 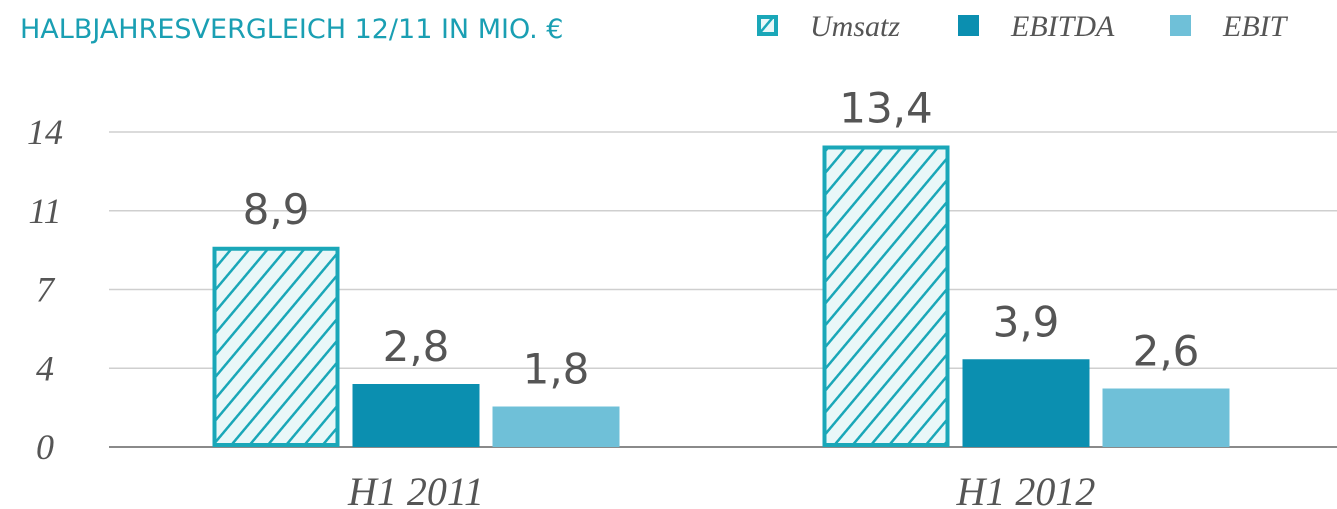 What do you see at coordinates (45, 132) in the screenshot?
I see `y-tick-label: 14` at bounding box center [45, 132].